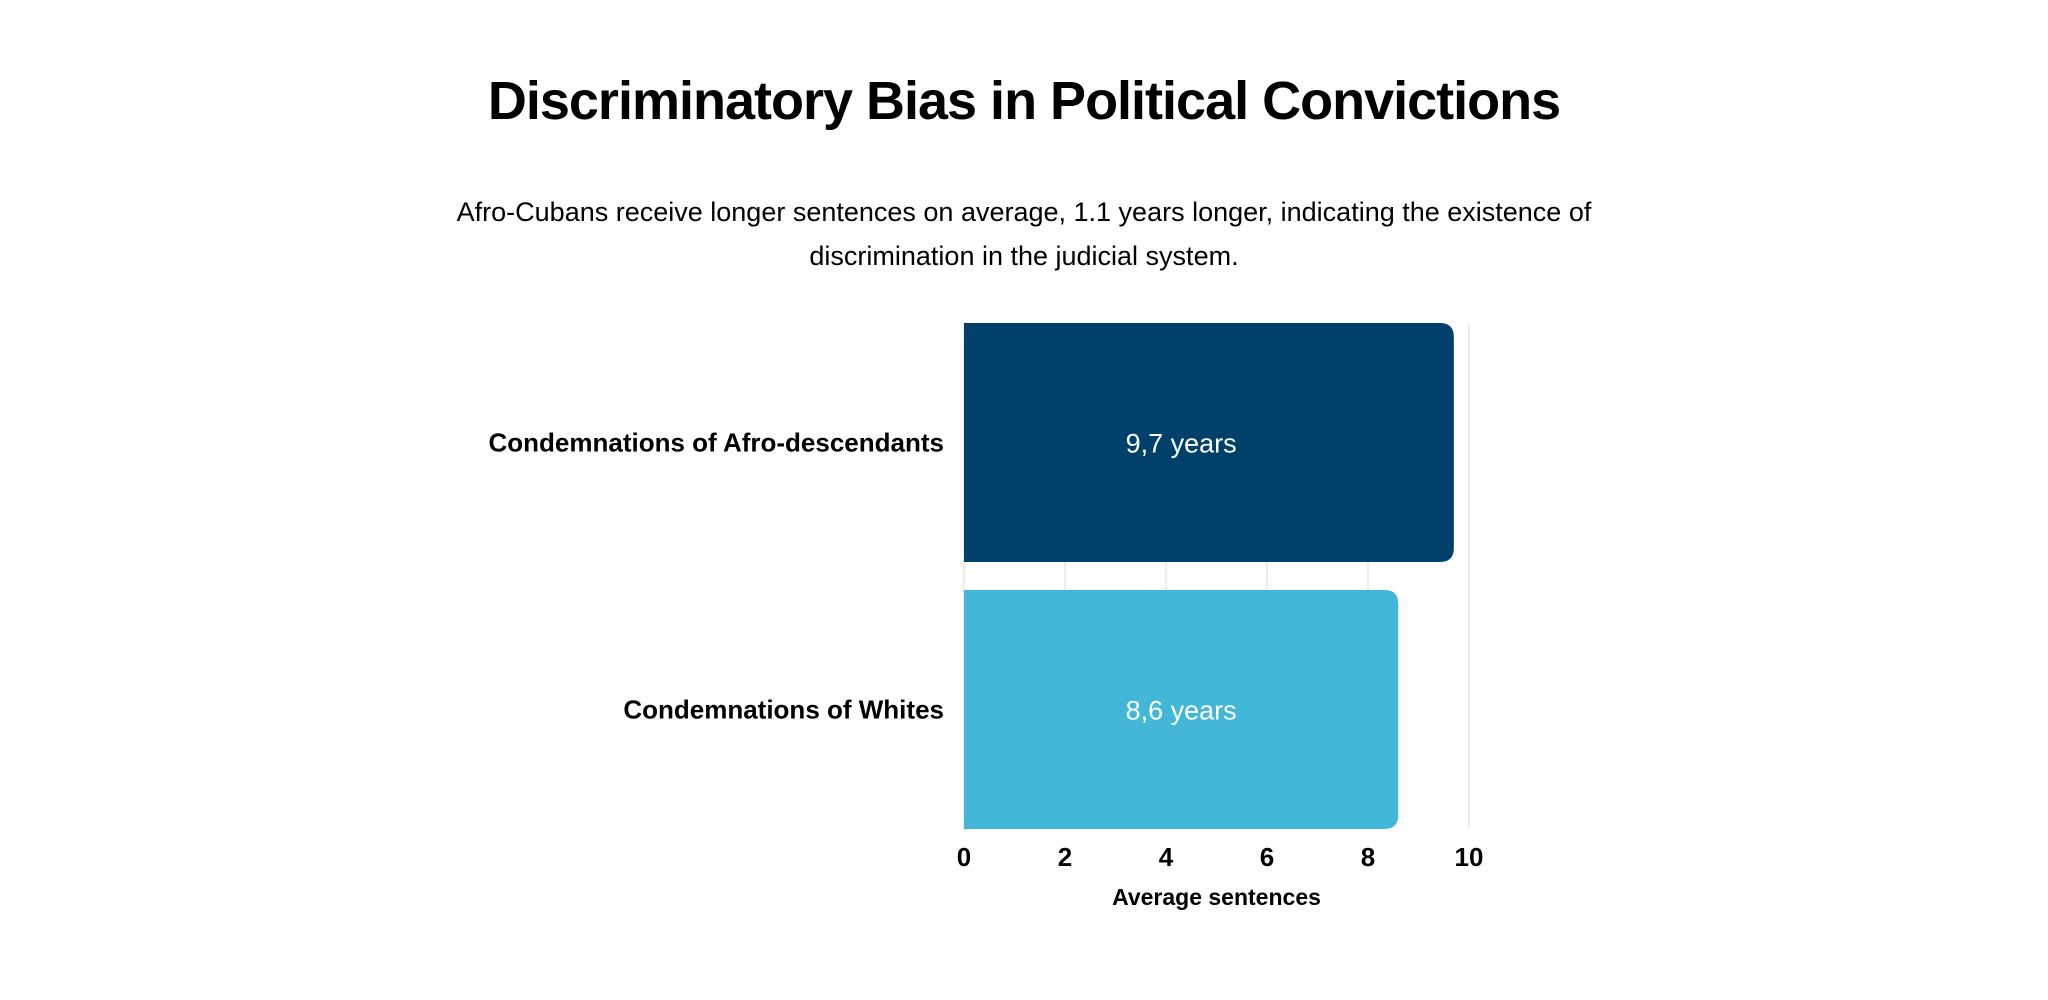  I want to click on bars, so click(1209, 576).